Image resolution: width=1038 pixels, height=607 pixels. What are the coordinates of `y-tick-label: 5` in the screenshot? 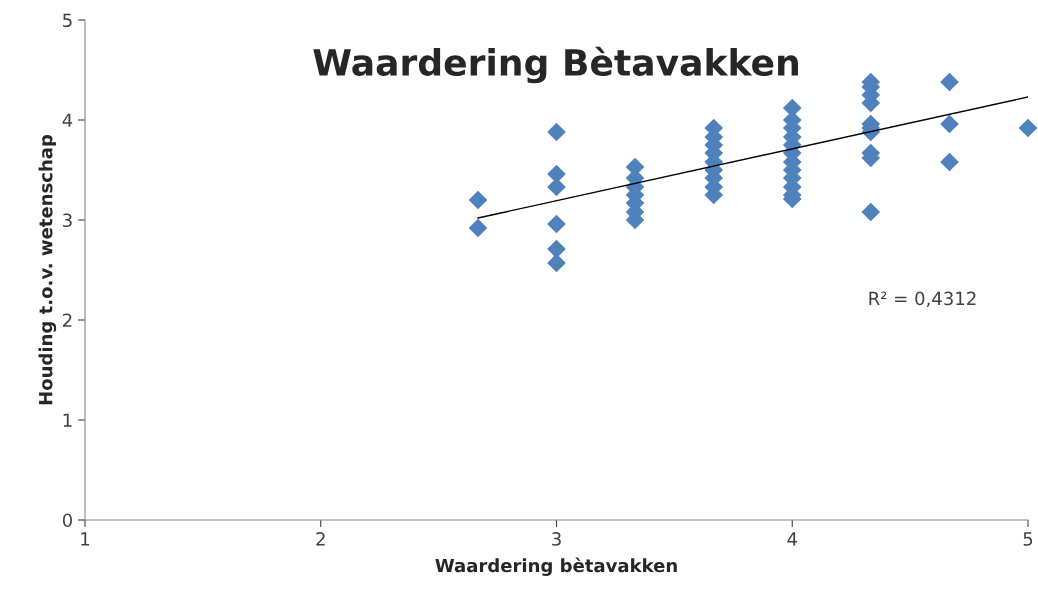 It's located at (67, 20).